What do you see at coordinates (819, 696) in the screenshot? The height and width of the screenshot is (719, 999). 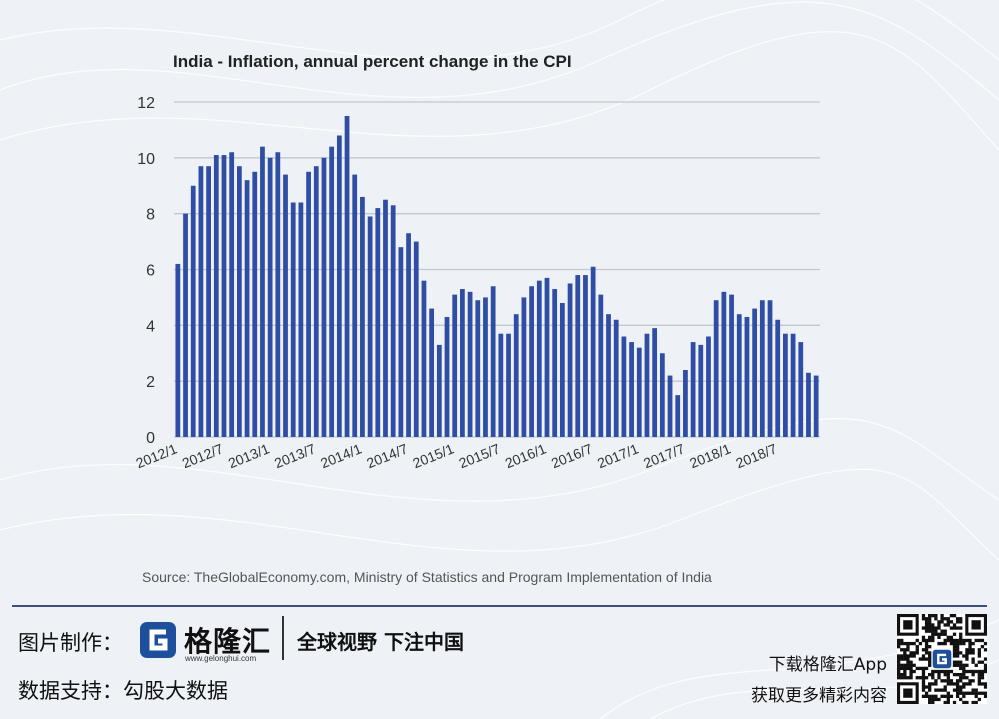 I see `more-content-text: 获取更多精彩内容` at bounding box center [819, 696].